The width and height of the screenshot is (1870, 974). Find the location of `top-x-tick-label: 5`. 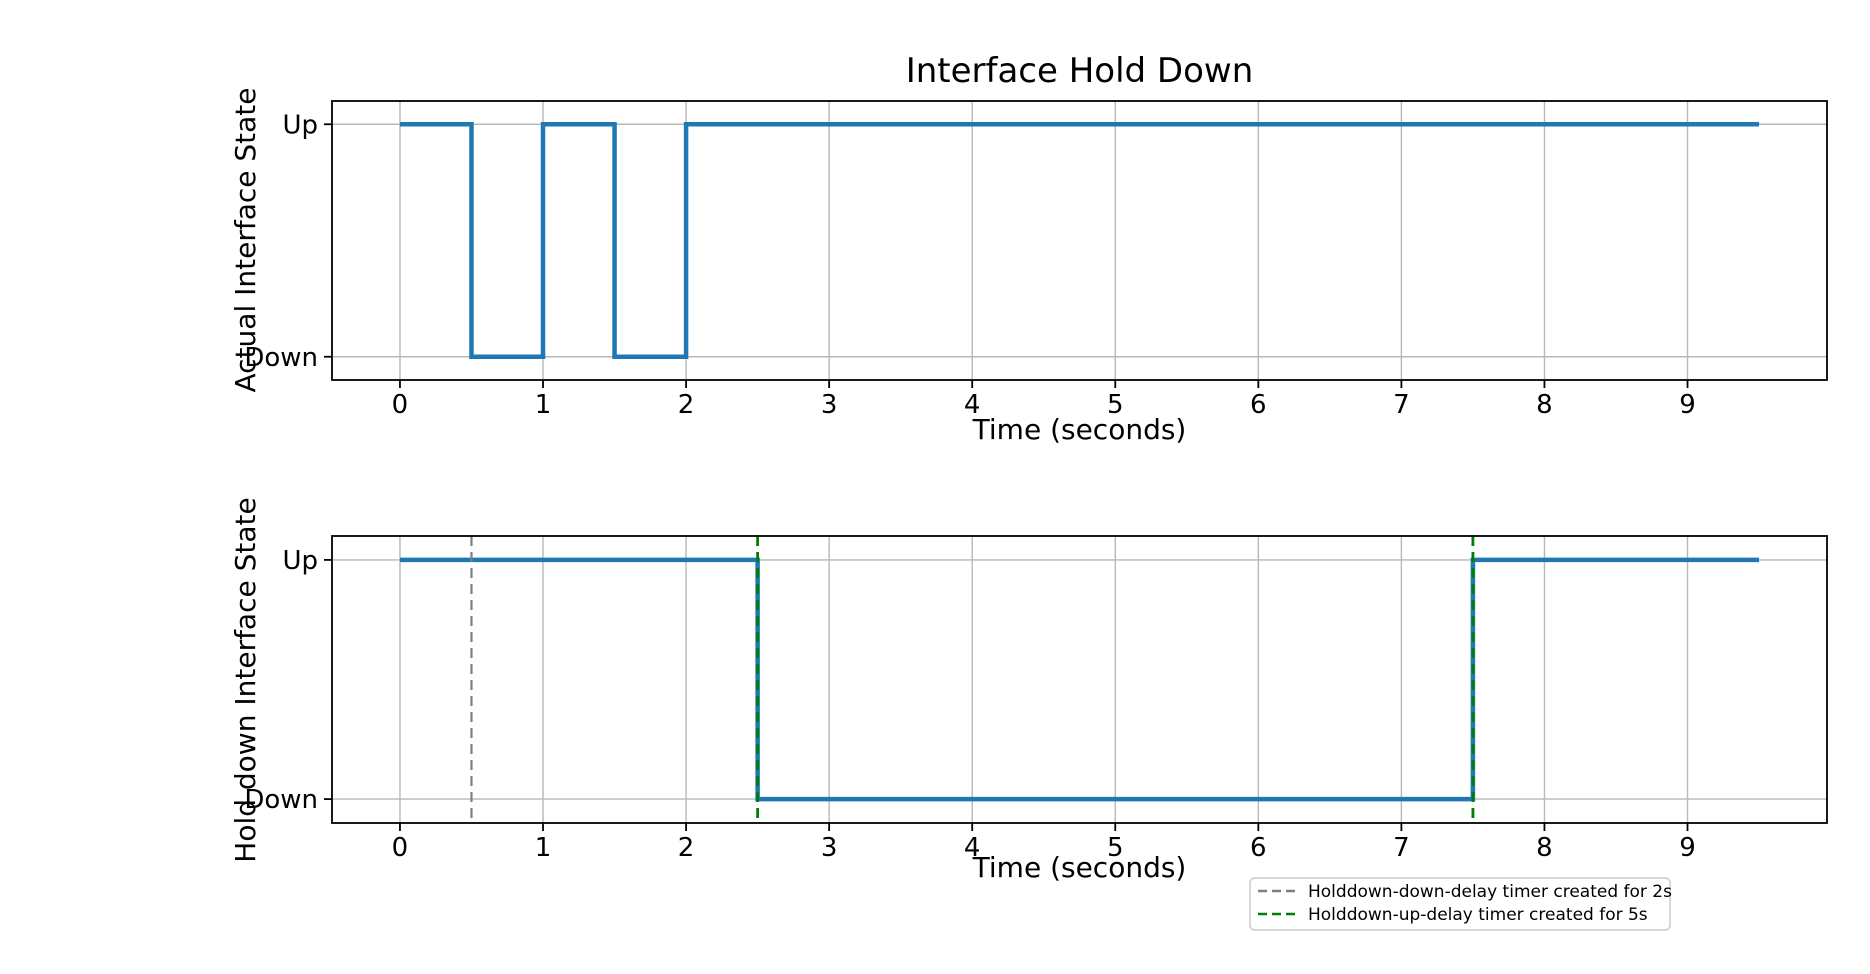

top-x-tick-label: 5 is located at coordinates (1115, 405).